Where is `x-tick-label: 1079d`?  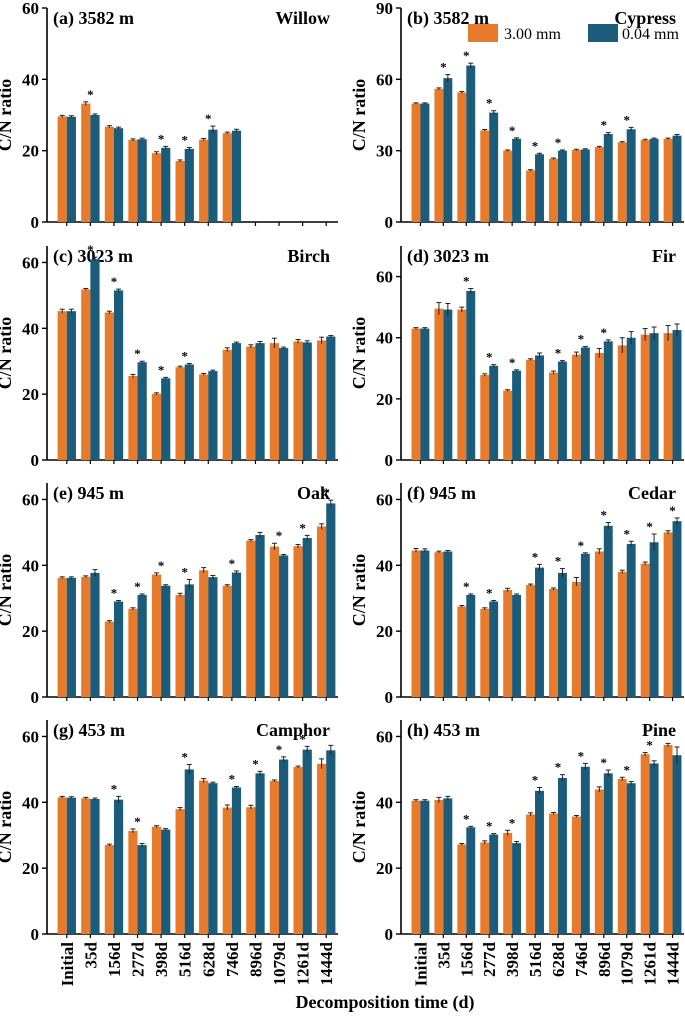
x-tick-label: 1079d is located at coordinates (627, 963).